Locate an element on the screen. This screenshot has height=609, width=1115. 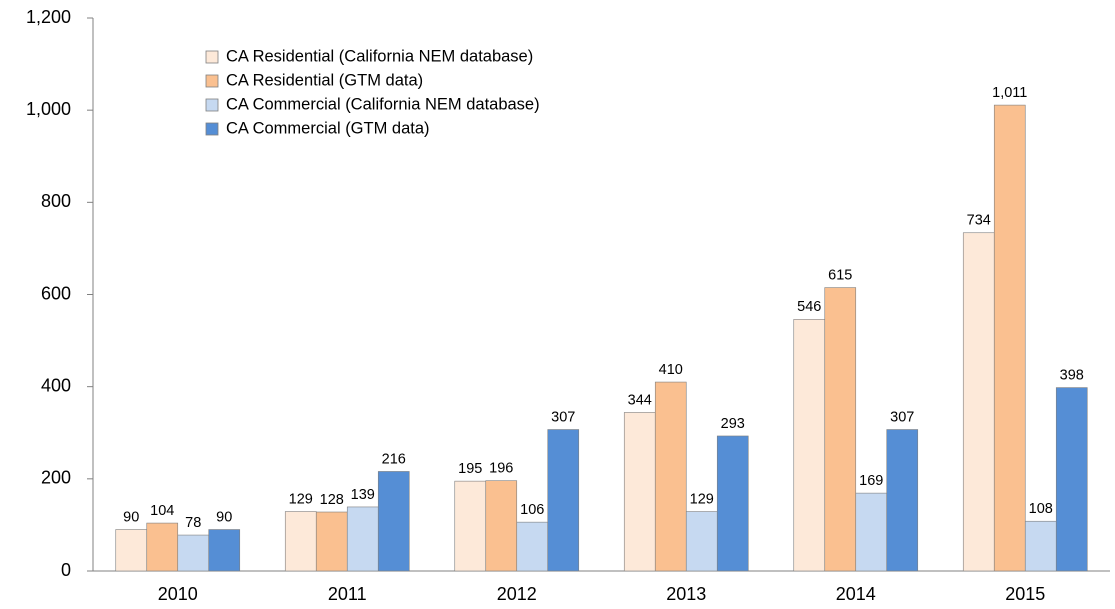
y-tick-label: 400 is located at coordinates (56, 385).